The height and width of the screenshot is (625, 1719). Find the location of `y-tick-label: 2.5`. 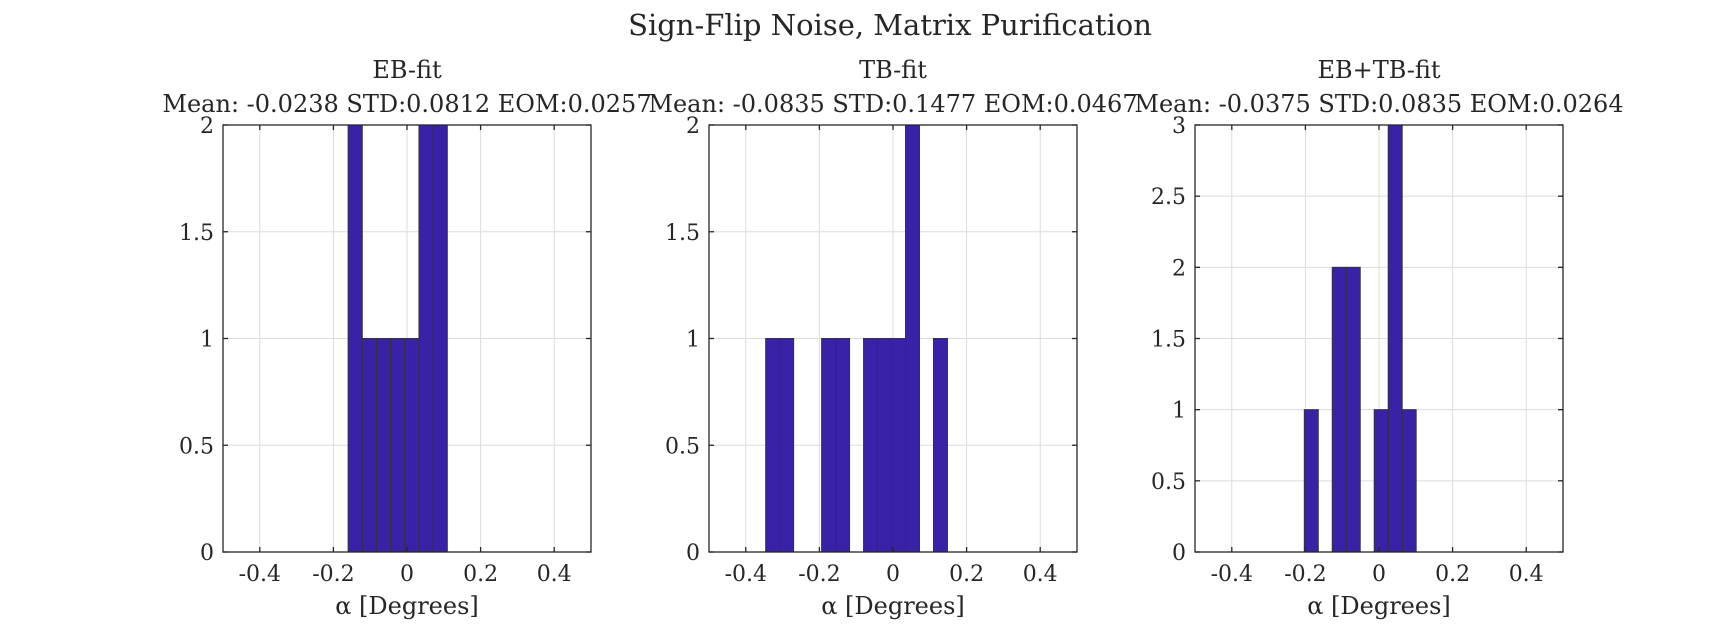

y-tick-label: 2.5 is located at coordinates (1168, 197).